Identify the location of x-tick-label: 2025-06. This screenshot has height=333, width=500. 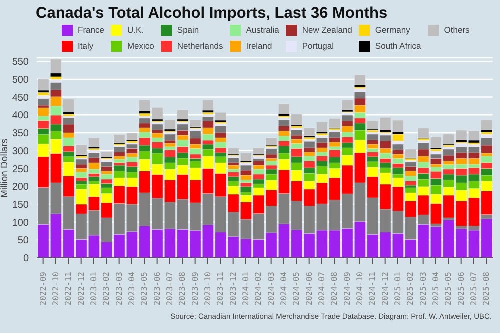
(461, 289).